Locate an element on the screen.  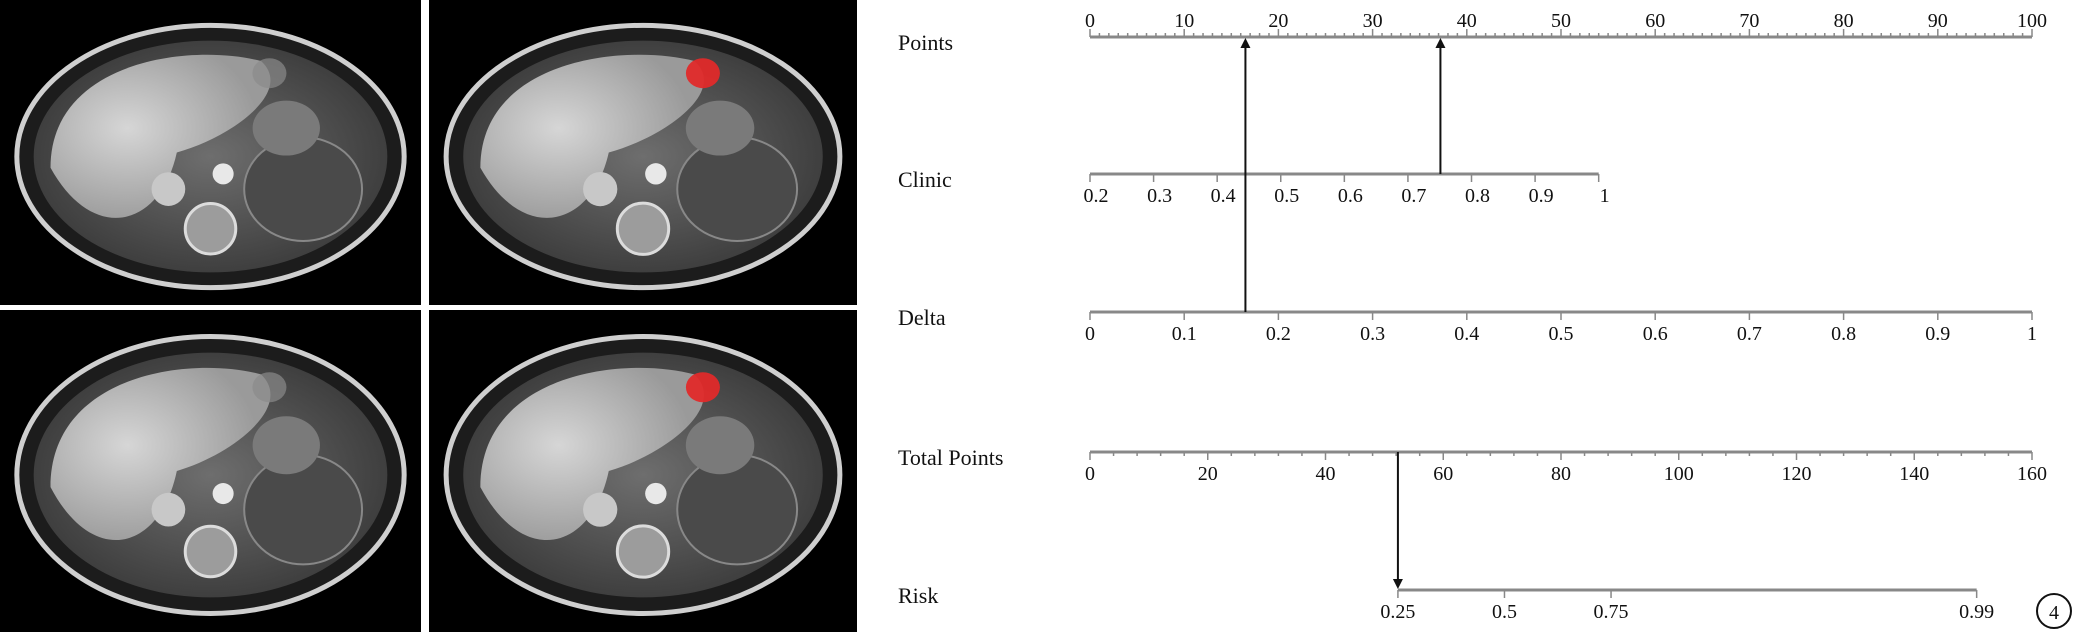
clinic-tick-label: 0.3 is located at coordinates (1159, 196).